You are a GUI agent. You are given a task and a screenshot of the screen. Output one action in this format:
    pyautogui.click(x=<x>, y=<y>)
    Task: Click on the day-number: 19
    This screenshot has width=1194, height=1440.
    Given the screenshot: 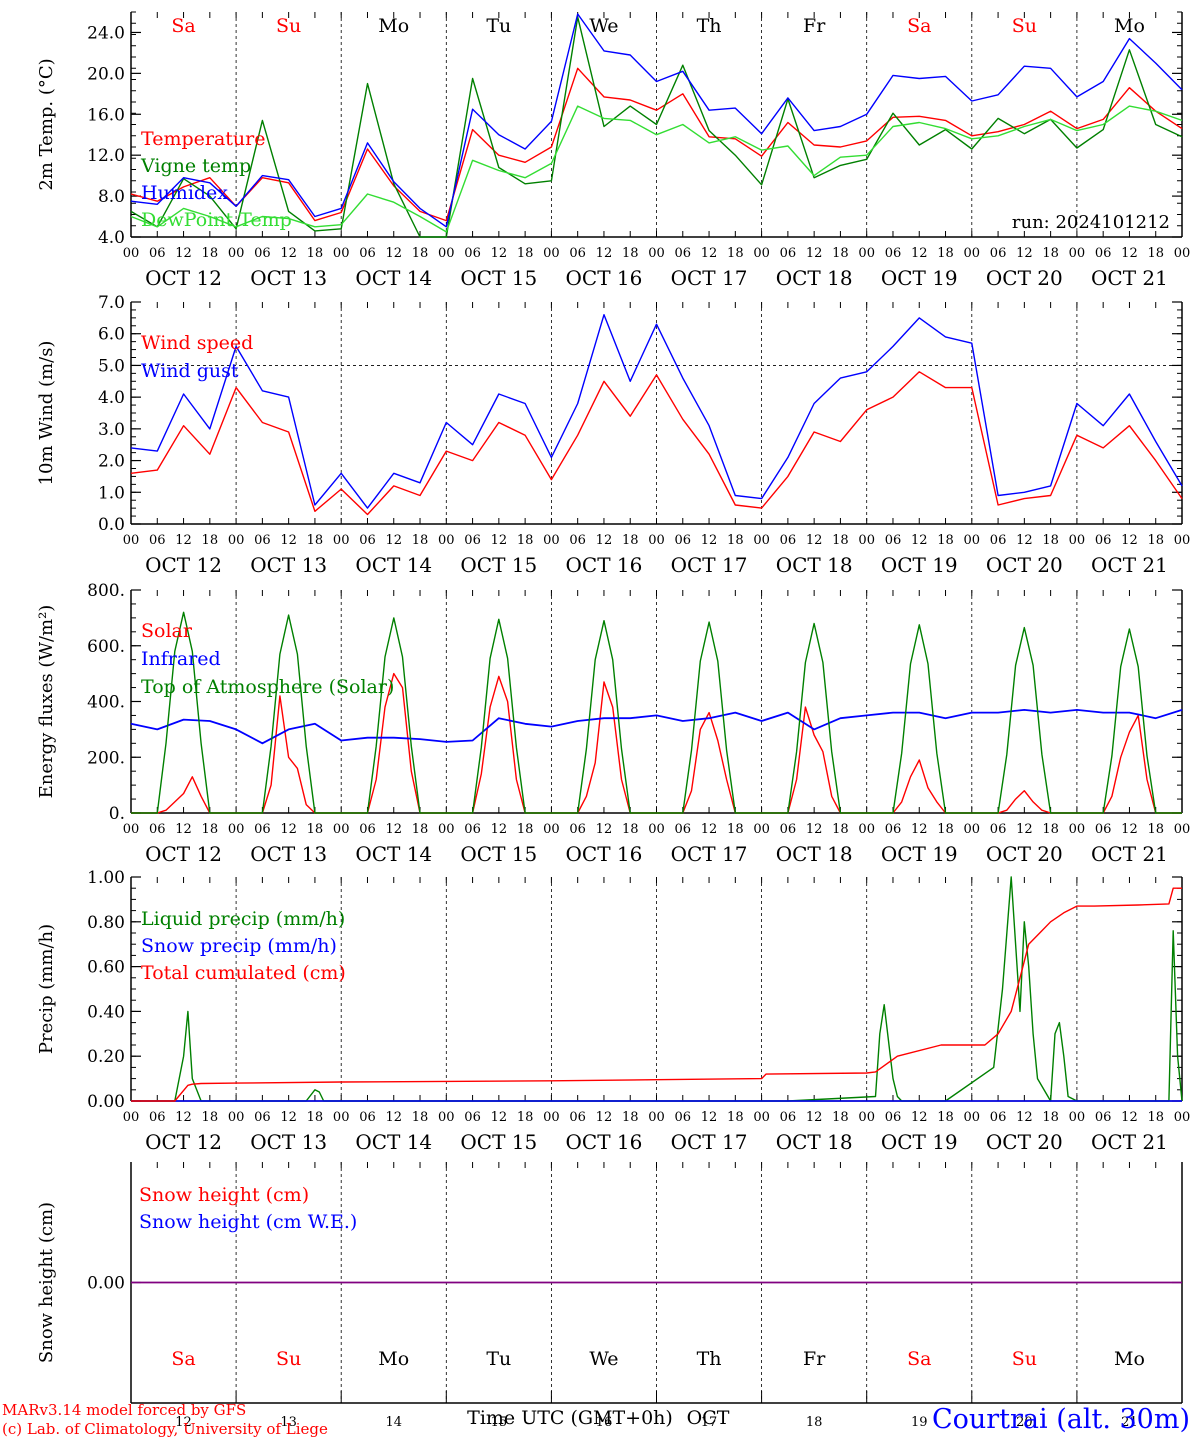 What is the action you would take?
    pyautogui.click(x=919, y=1422)
    